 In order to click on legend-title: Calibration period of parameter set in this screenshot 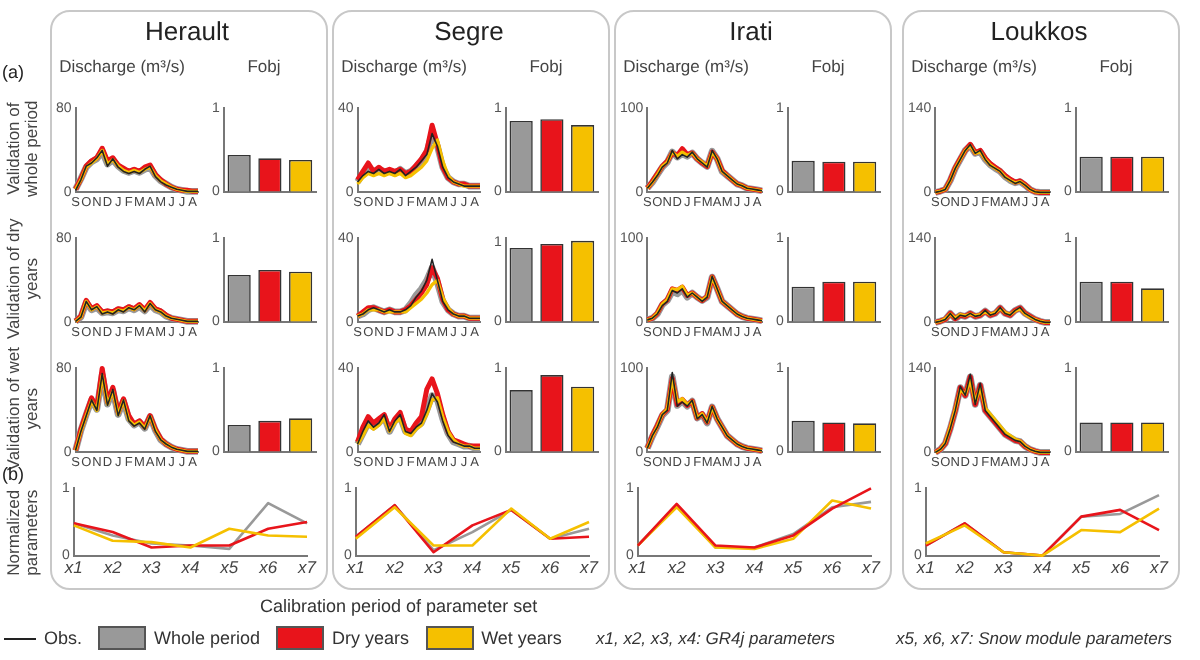, I will do `click(399, 606)`.